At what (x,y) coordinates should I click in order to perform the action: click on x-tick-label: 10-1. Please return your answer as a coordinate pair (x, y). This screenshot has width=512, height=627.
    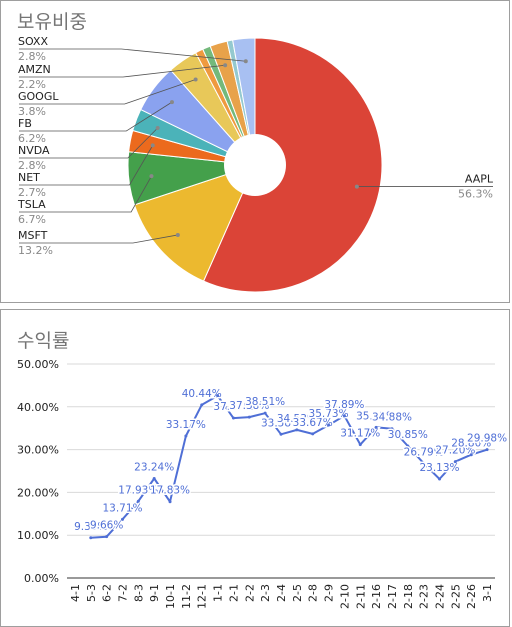
    Looking at the image, I should click on (170, 596).